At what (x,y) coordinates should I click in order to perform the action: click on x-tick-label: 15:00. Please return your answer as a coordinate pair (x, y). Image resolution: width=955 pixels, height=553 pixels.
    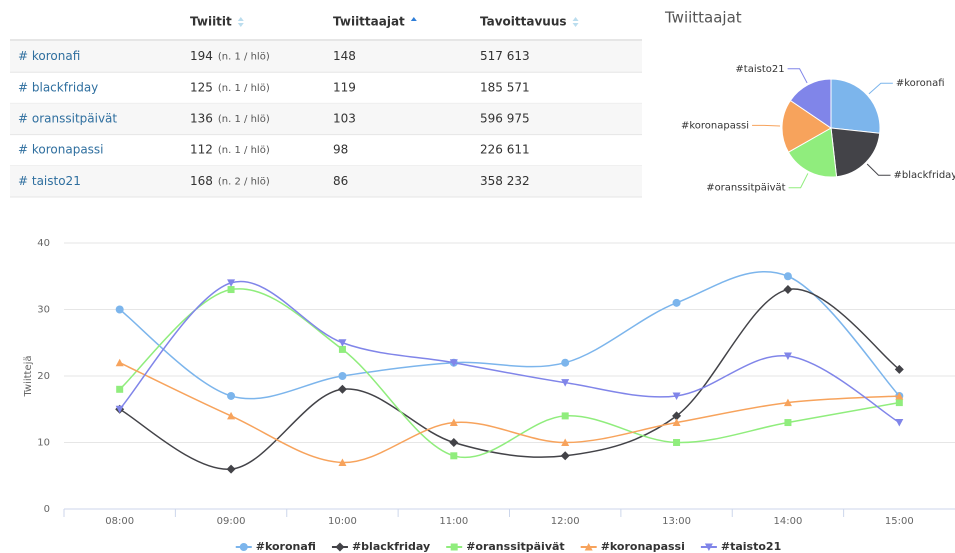
    Looking at the image, I should click on (899, 521).